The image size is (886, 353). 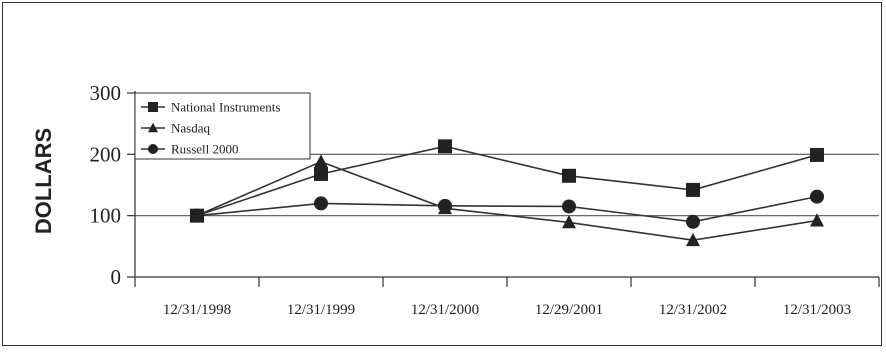 What do you see at coordinates (116, 277) in the screenshot?
I see `y-tick-label: 0` at bounding box center [116, 277].